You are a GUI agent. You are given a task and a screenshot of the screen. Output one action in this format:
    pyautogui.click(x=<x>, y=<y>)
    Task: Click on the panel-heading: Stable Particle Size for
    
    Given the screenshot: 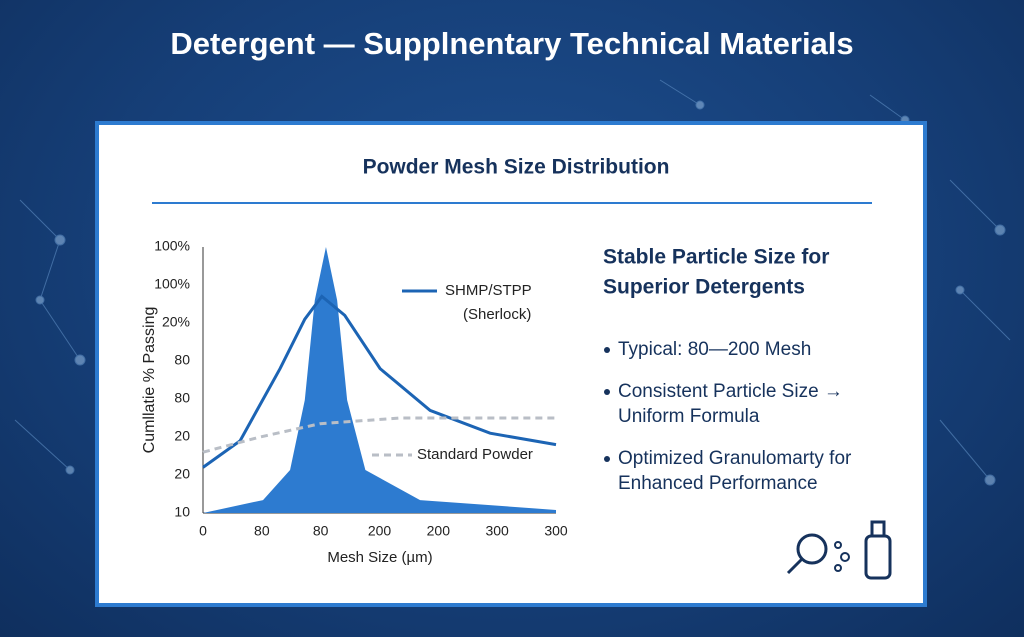 What is the action you would take?
    pyautogui.click(x=716, y=257)
    